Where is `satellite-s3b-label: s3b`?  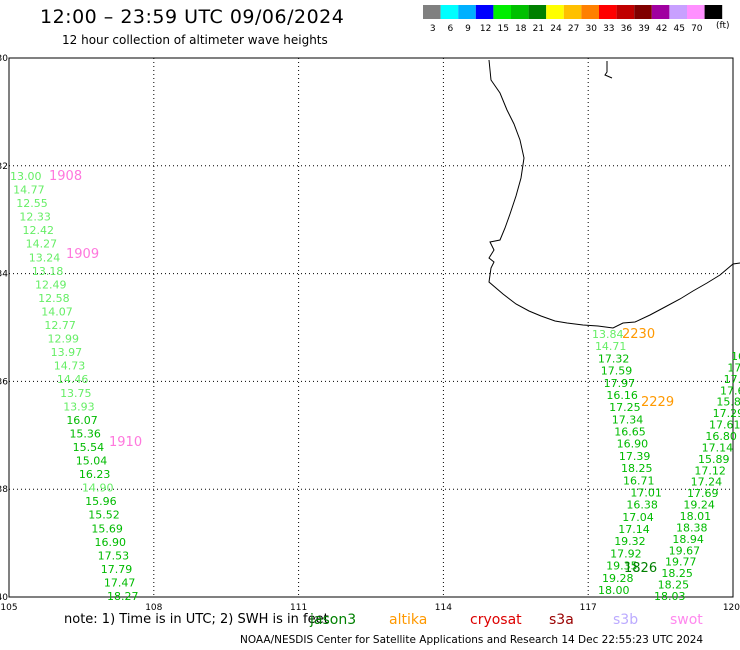 satellite-s3b-label: s3b is located at coordinates (626, 620).